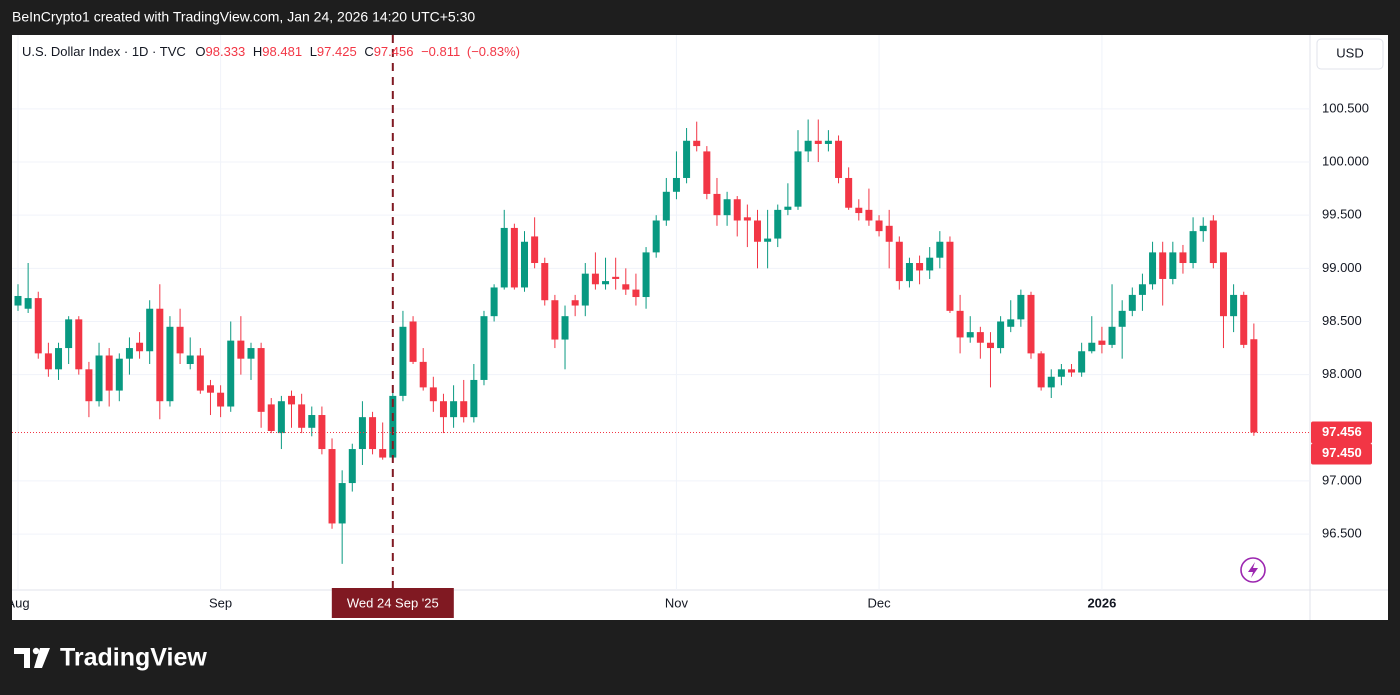  What do you see at coordinates (440, 51) in the screenshot?
I see `legend-change: −0.811` at bounding box center [440, 51].